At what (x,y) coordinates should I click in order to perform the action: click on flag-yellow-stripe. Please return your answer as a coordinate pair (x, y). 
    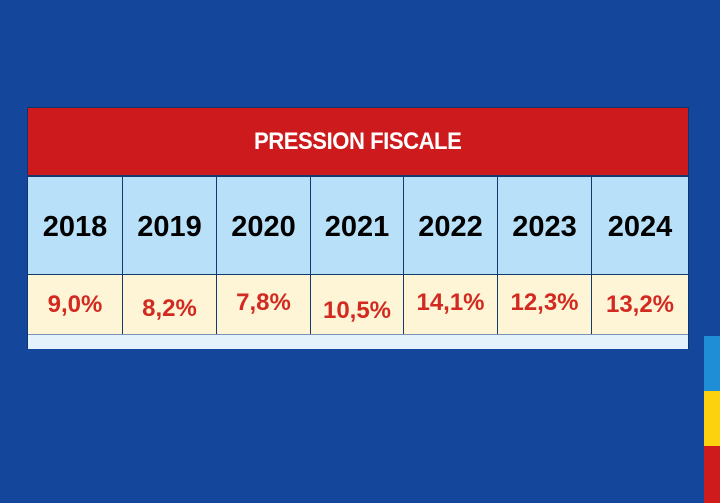
    Looking at the image, I should click on (712, 418).